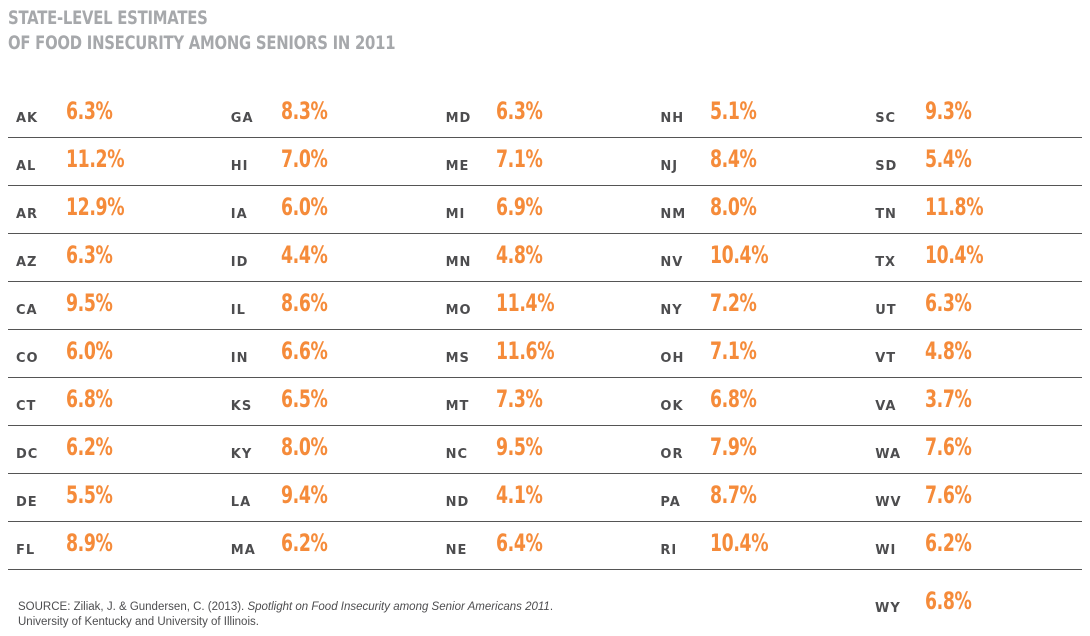  I want to click on table-row: DC 6.2% KY 8.0% NC 9.5% OR 7.9% WA 7.6%, so click(545, 450).